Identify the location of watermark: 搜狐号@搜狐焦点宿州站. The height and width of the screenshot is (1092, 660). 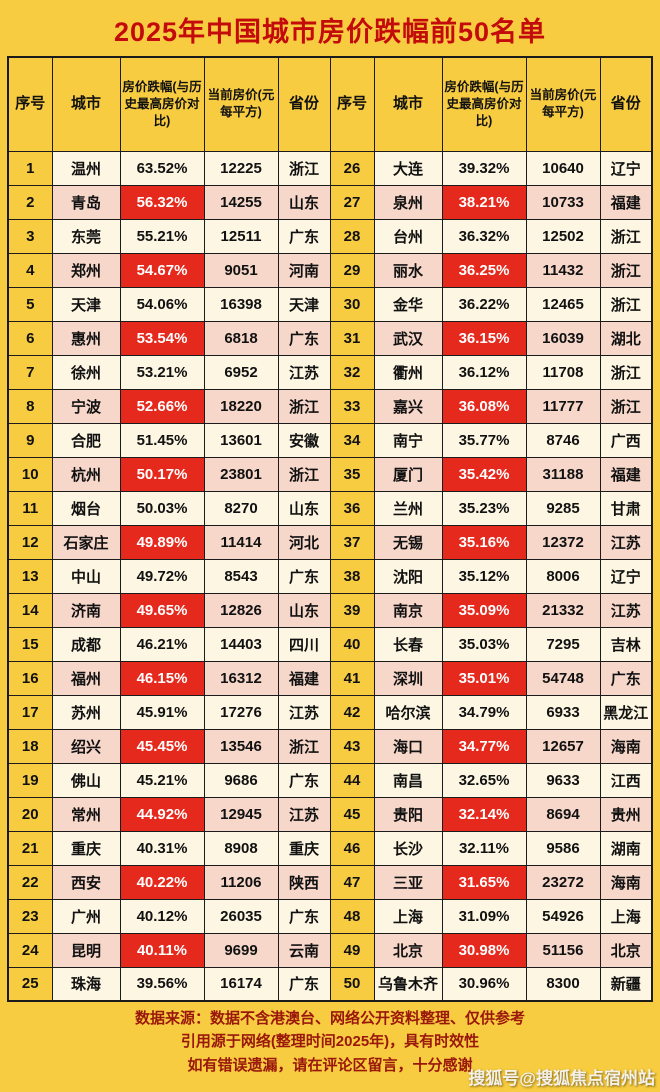
(561, 1078).